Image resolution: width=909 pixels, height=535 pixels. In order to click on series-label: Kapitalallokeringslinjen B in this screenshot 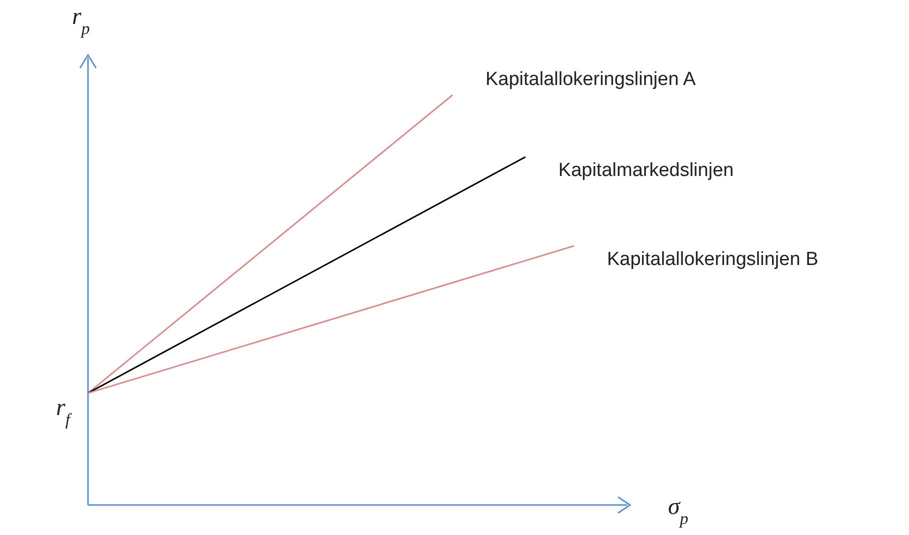, I will do `click(712, 259)`.